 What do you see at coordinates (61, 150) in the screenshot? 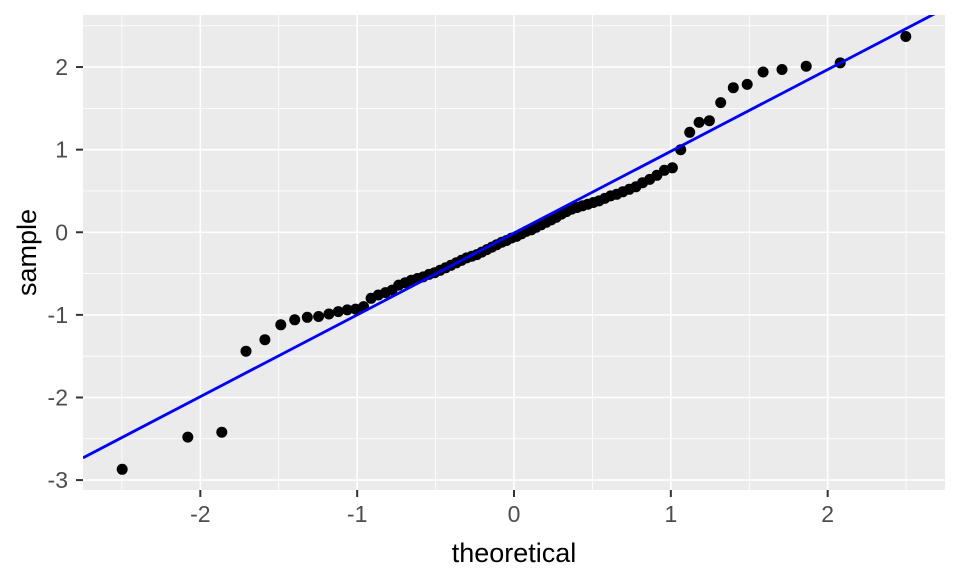
I see `y-tick-label: 1` at bounding box center [61, 150].